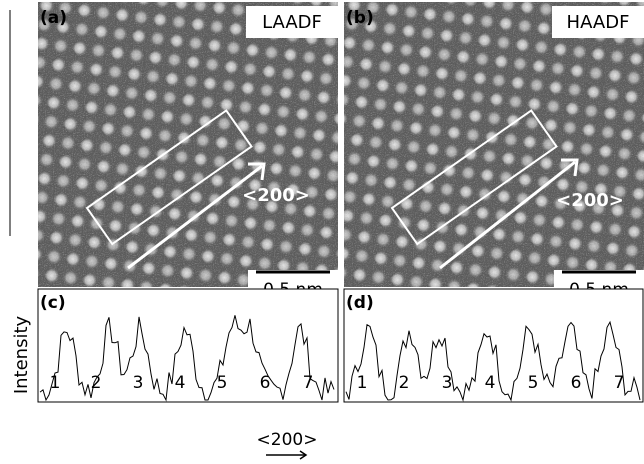 The width and height of the screenshot is (644, 464). I want to click on direction-arrow-head, so click(303, 455).